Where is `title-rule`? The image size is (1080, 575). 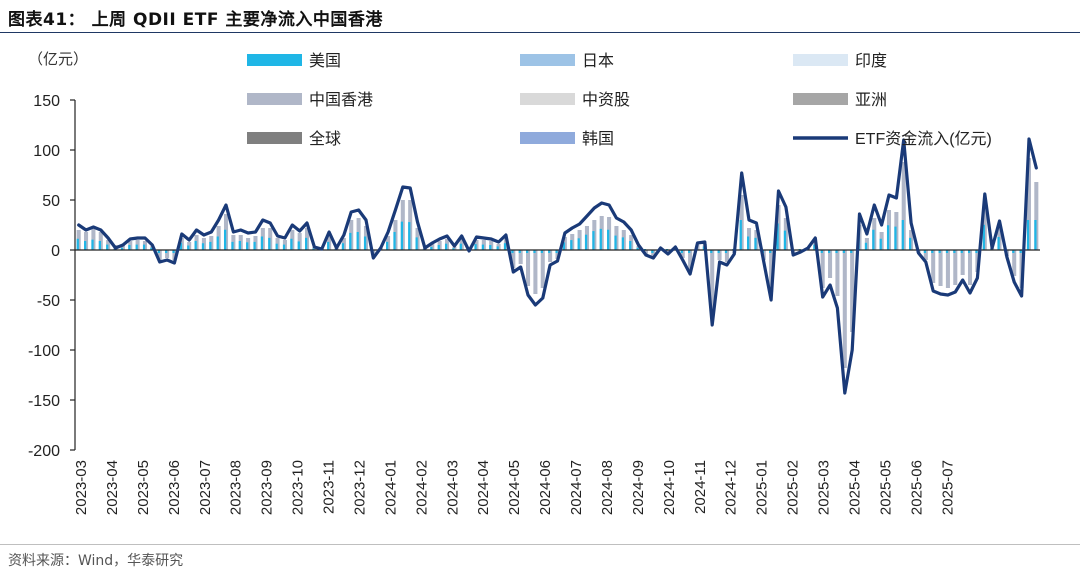
title-rule is located at coordinates (540, 32).